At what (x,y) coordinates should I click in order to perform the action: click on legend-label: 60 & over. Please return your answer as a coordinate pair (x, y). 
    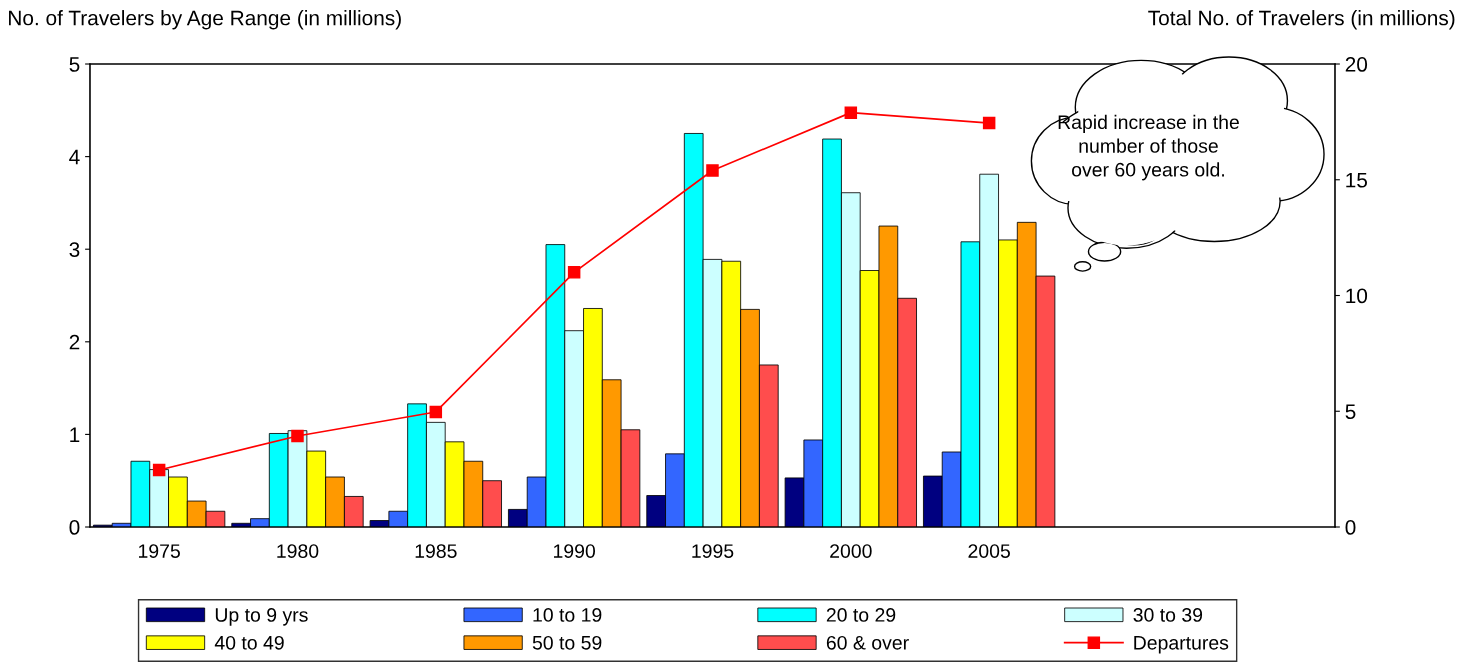
    Looking at the image, I should click on (867, 642).